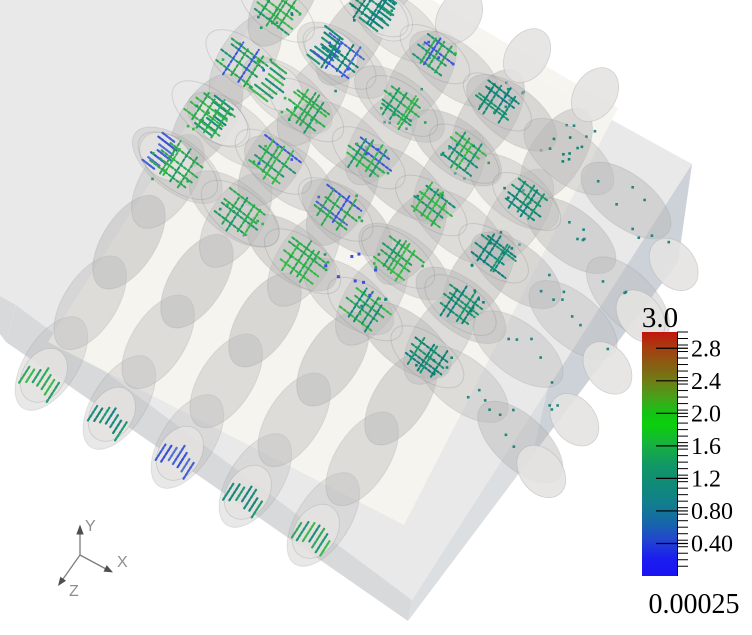 This screenshot has width=752, height=635. What do you see at coordinates (659, 454) in the screenshot?
I see `colorbar-gradient-bar` at bounding box center [659, 454].